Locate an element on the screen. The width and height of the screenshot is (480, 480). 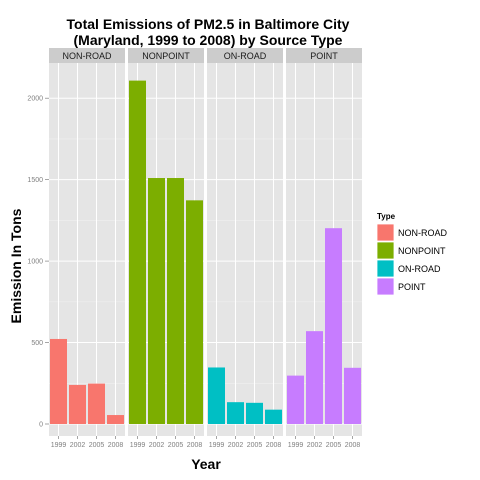
x-axis-title: Year is located at coordinates (206, 464).